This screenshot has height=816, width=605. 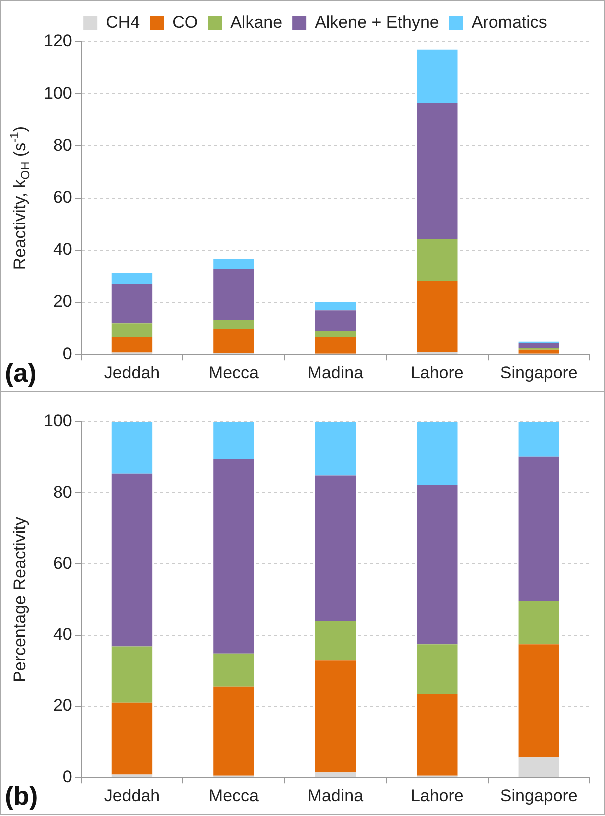 What do you see at coordinates (256, 22) in the screenshot?
I see `legend-label: Alkane` at bounding box center [256, 22].